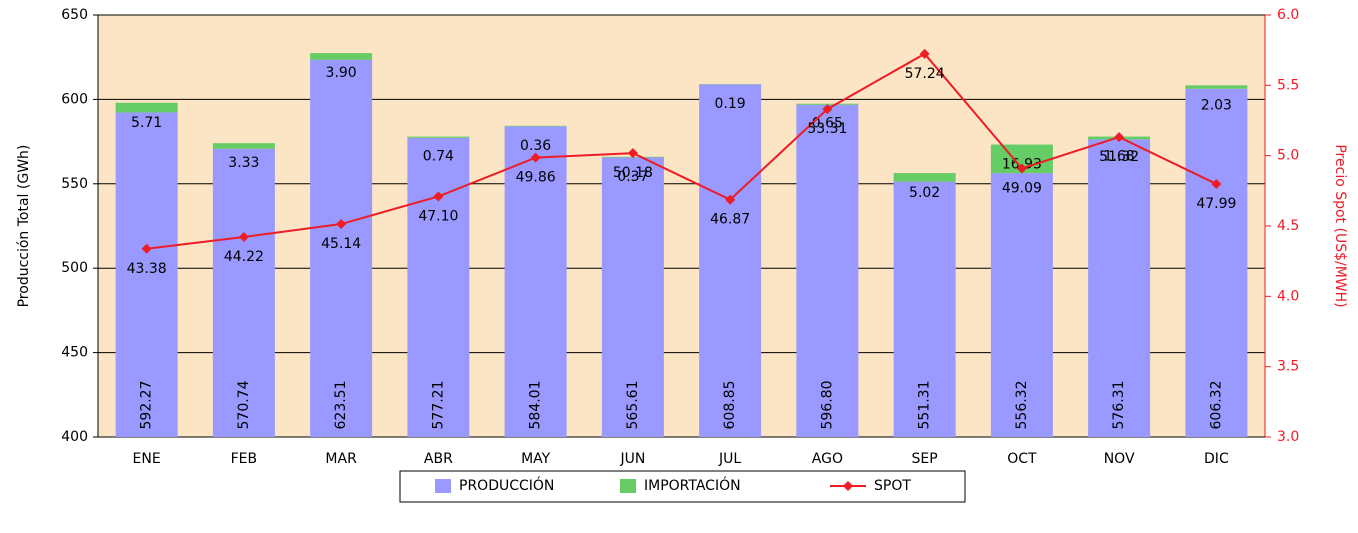  What do you see at coordinates (1119, 405) in the screenshot?
I see `bar-value-label: 576.31` at bounding box center [1119, 405].